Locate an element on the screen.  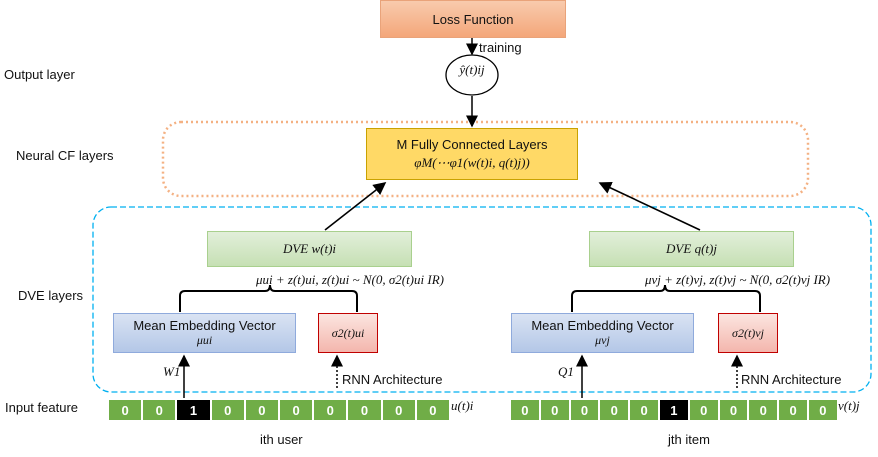
user-mean-embedding-box: Mean Embedding Vector μui is located at coordinates (204, 333).